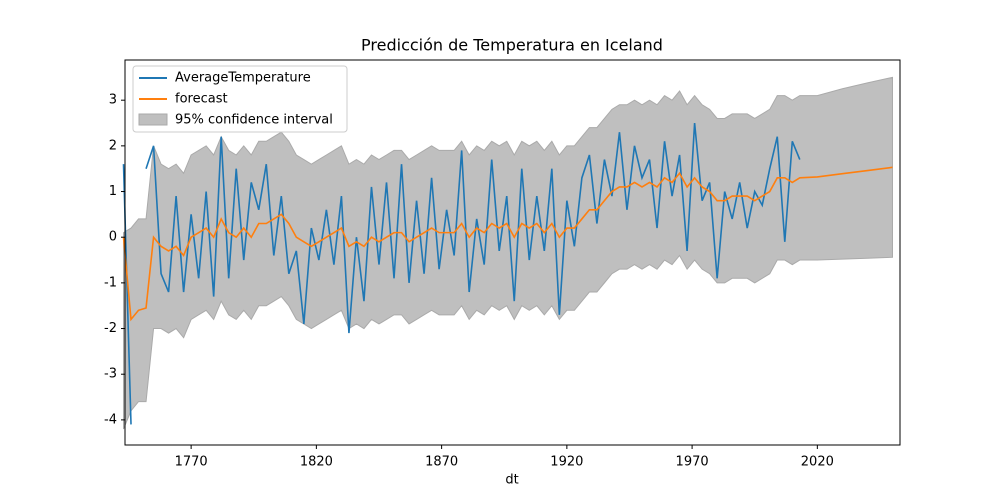  I want to click on legend-swatch, so click(153, 119).